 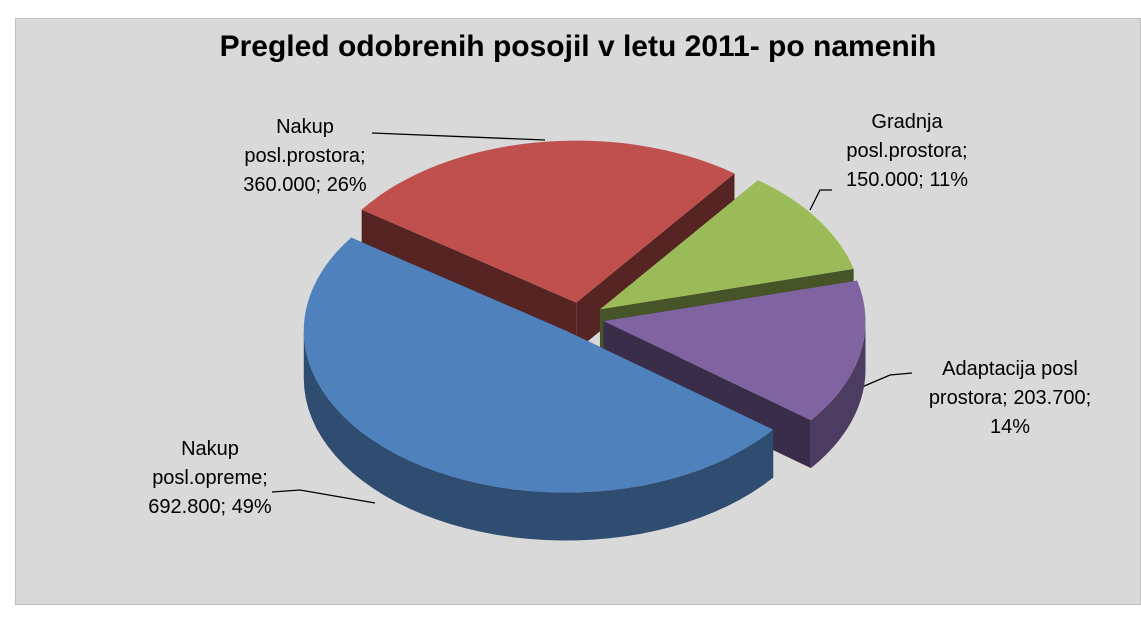 I want to click on data-label: Nakup posl.prostora; 360.000; 26%, so click(x=305, y=156).